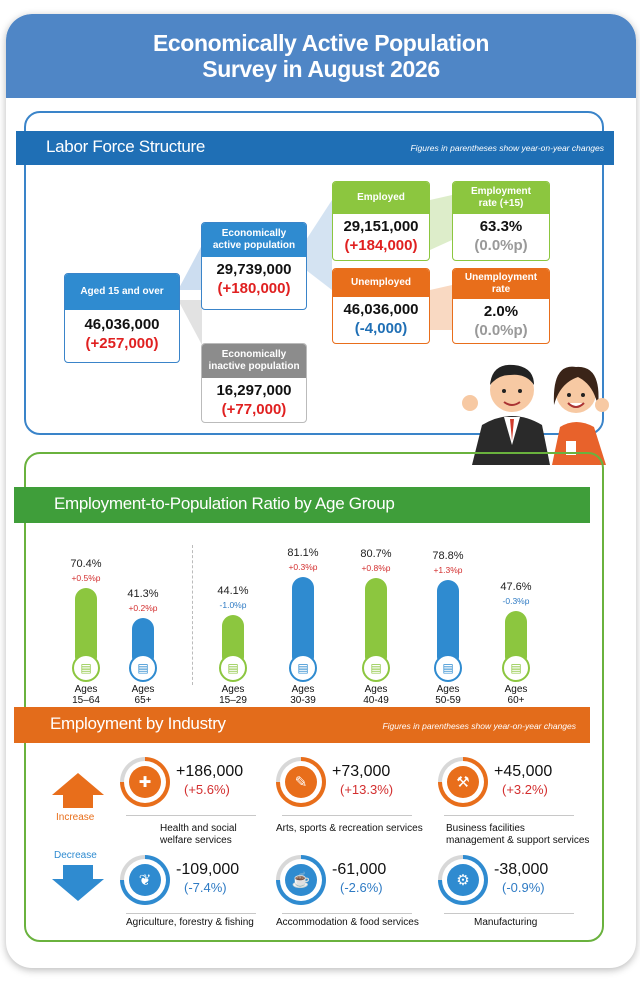  What do you see at coordinates (321, 43) in the screenshot?
I see `title-line-1: Economically Active Population` at bounding box center [321, 43].